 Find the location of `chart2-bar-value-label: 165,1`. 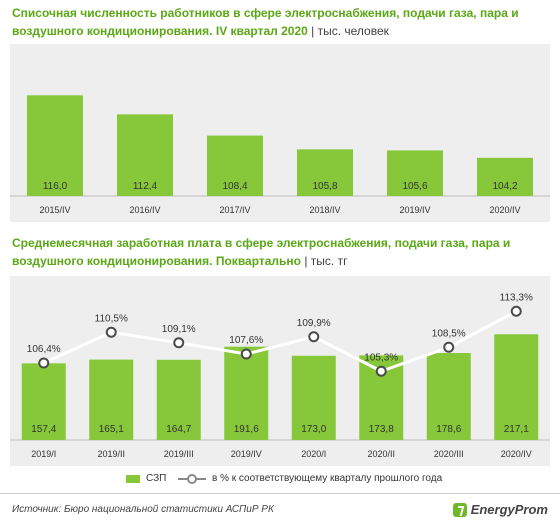

chart2-bar-value-label: 165,1 is located at coordinates (111, 429).